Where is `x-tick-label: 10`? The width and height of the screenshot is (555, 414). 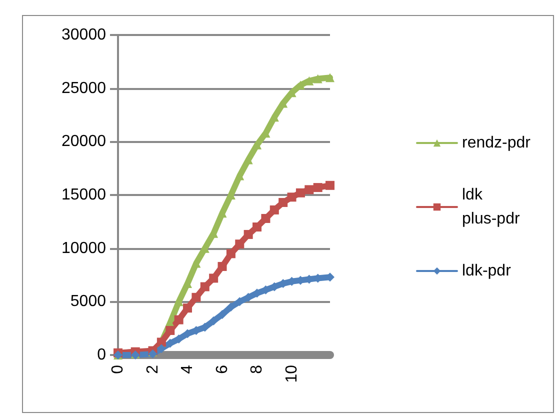
x-tick-label: 10 is located at coordinates (291, 373).